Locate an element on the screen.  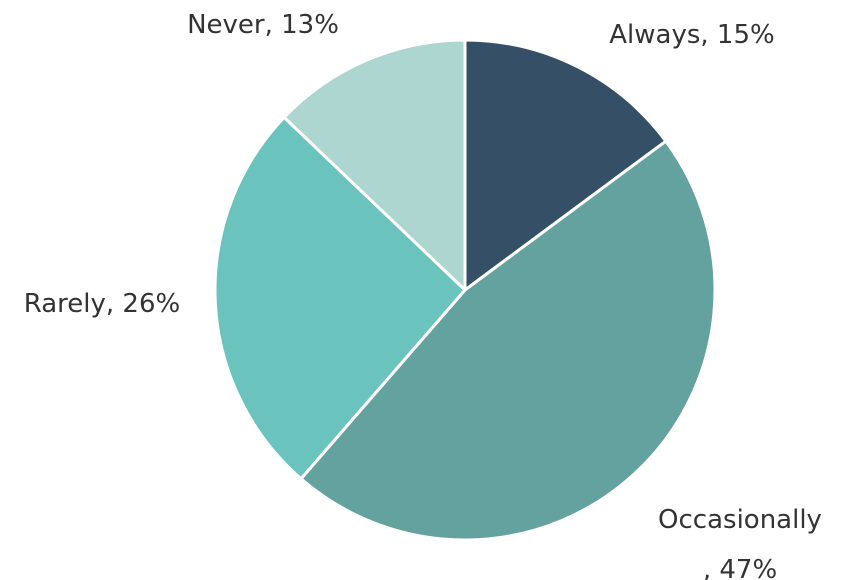
data-label-line: Always, 15% is located at coordinates (691, 35).